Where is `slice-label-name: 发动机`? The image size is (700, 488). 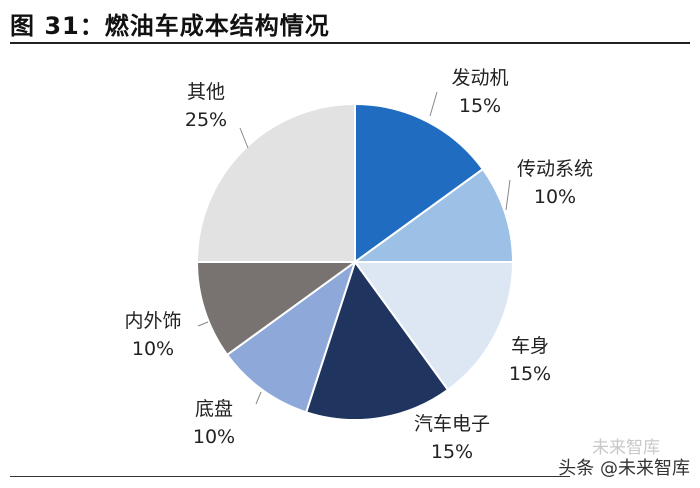 slice-label-name: 发动机 is located at coordinates (479, 78).